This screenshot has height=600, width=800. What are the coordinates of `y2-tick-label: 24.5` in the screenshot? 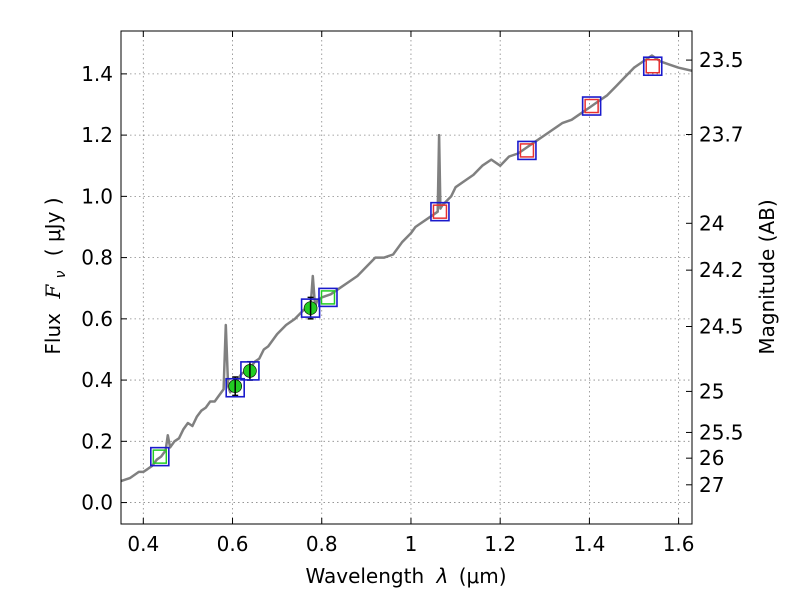 It's located at (721, 326).